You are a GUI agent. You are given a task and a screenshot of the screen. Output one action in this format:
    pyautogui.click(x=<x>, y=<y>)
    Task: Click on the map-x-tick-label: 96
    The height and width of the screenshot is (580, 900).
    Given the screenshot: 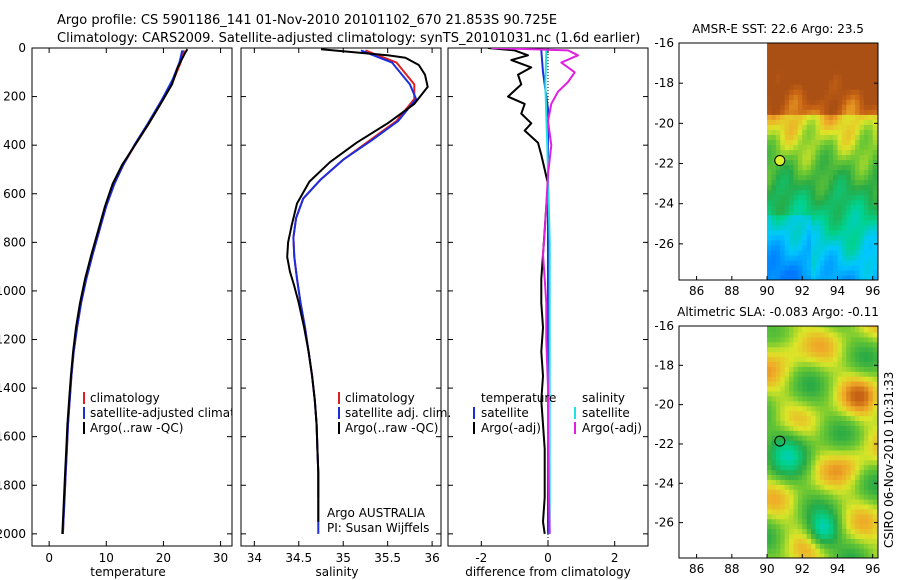 What is the action you would take?
    pyautogui.click(x=872, y=569)
    